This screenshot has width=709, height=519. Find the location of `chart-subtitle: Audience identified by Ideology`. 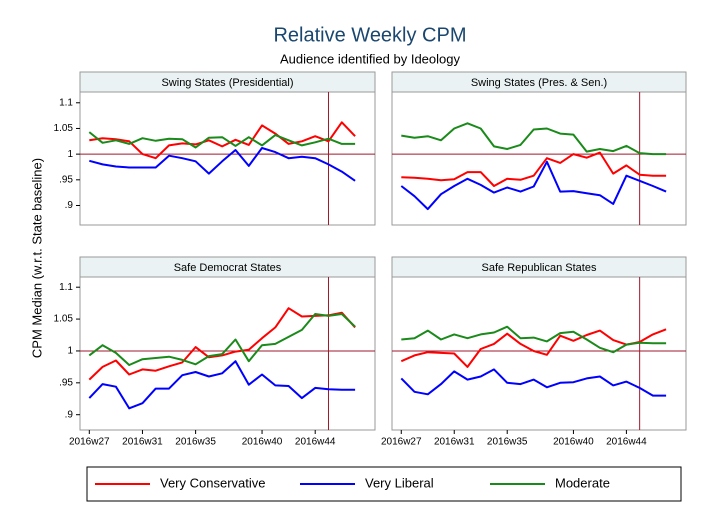

chart-subtitle: Audience identified by Ideology is located at coordinates (370, 58).